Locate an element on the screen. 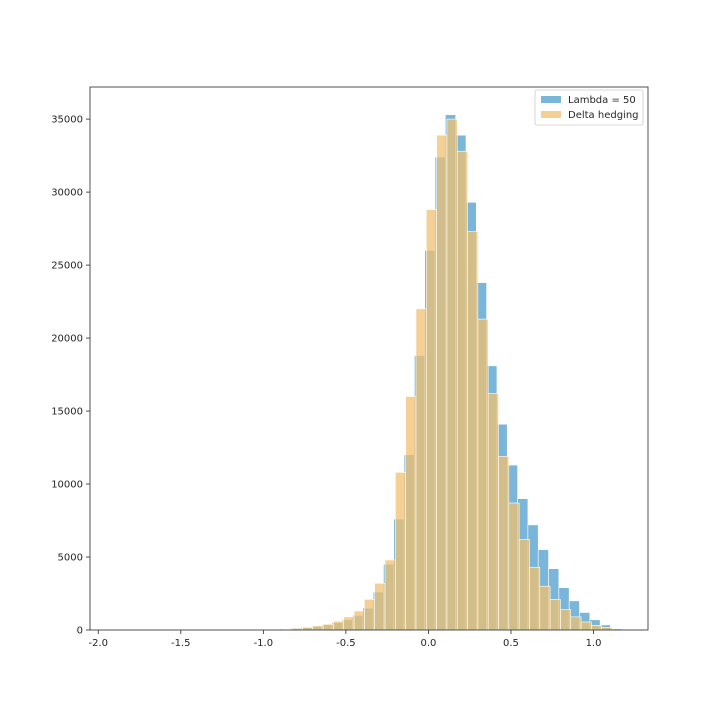  y-tick-label: 0 is located at coordinates (80, 631).